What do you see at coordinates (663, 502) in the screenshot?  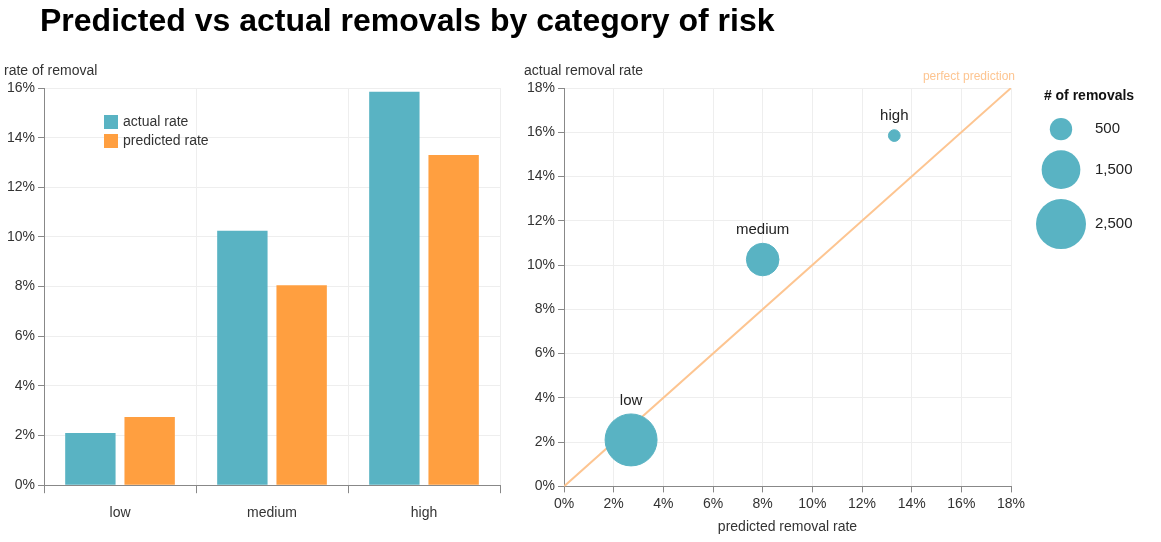 I see `x-tick-label: 4%` at bounding box center [663, 502].